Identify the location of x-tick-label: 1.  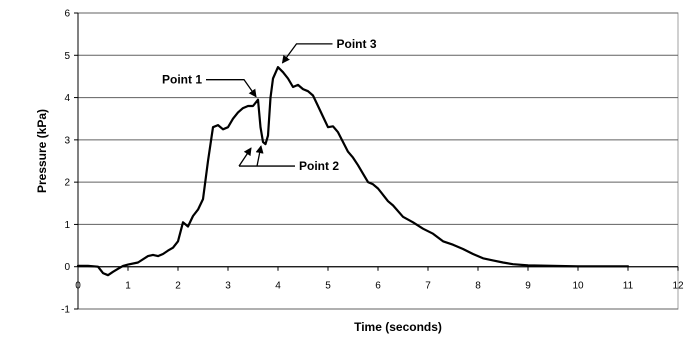
(128, 286).